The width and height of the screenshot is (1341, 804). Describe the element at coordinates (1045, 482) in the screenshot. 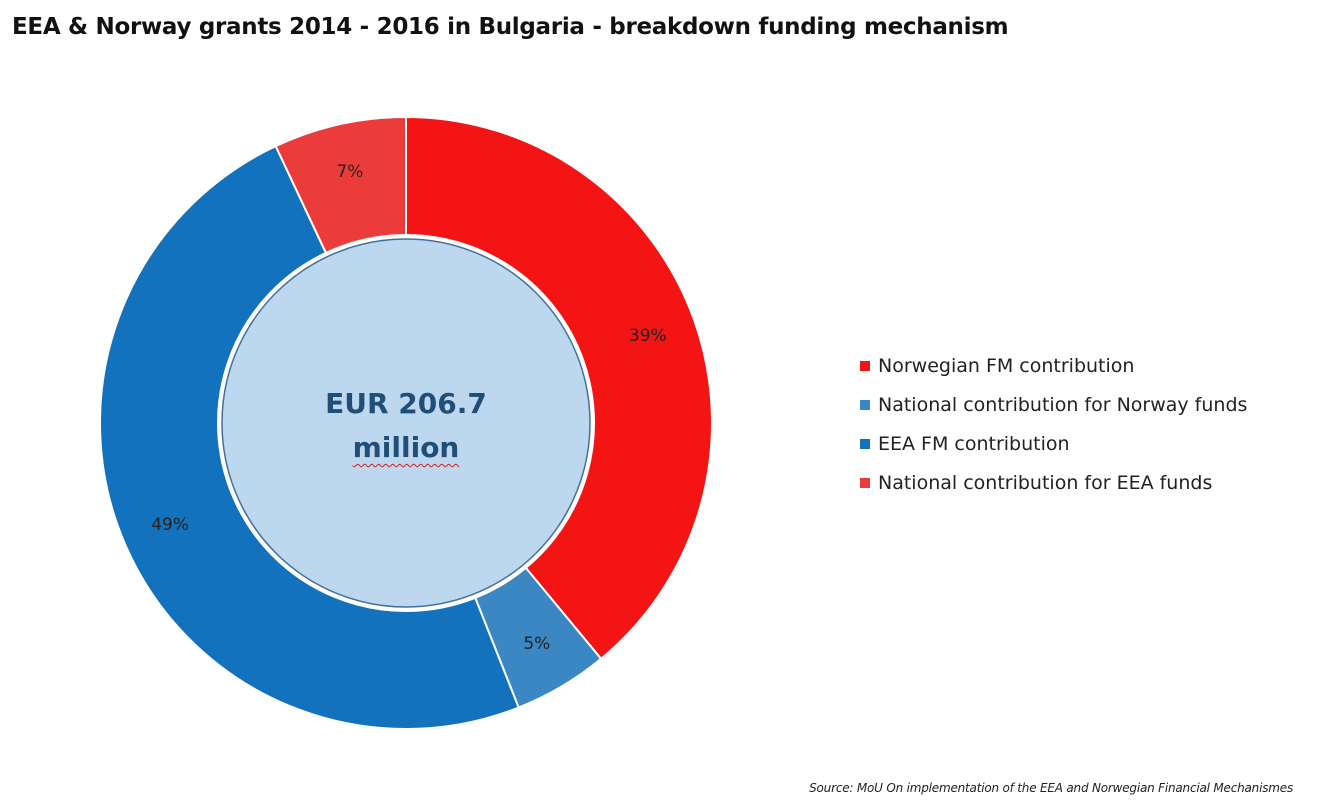

I see `legend-label: National contribution for EEA funds` at that location.